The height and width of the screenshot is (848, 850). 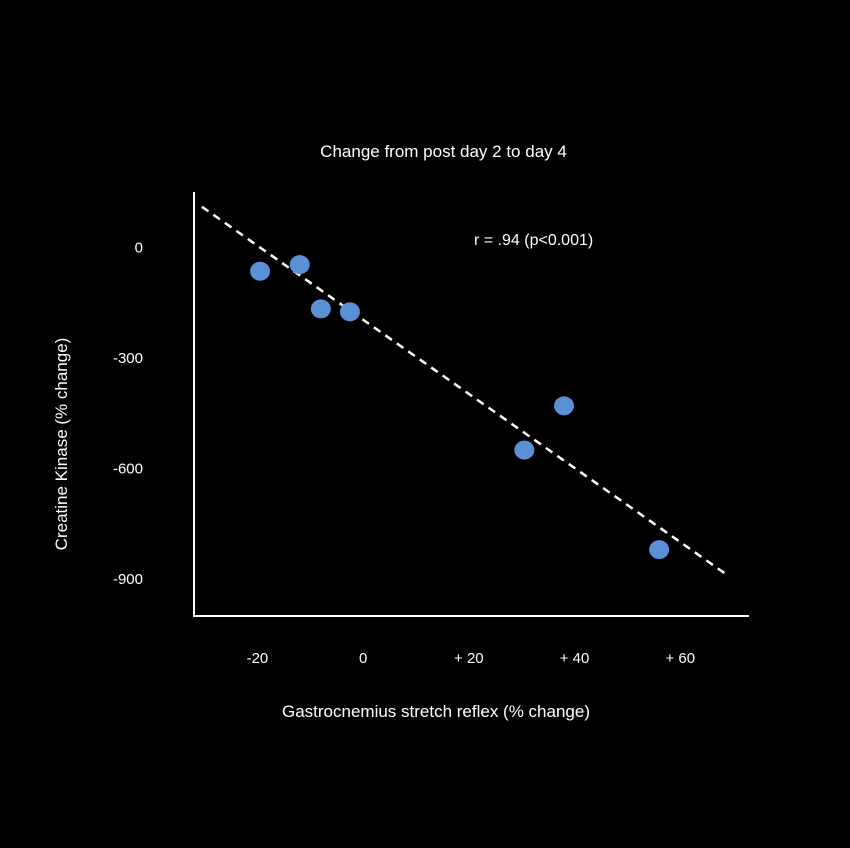 I want to click on x-tick-label: -20, so click(x=258, y=658).